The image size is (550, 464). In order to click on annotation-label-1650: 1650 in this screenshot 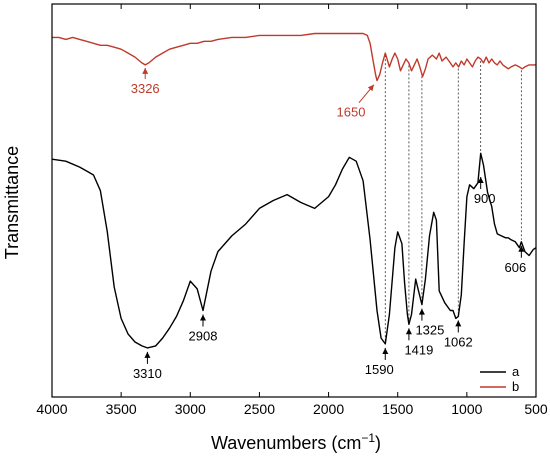, I will do `click(351, 112)`.